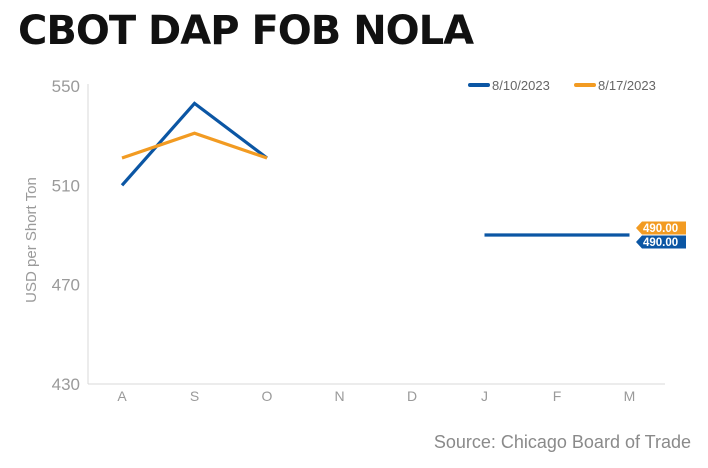  What do you see at coordinates (66, 285) in the screenshot?
I see `y-tick-label: 470` at bounding box center [66, 285].